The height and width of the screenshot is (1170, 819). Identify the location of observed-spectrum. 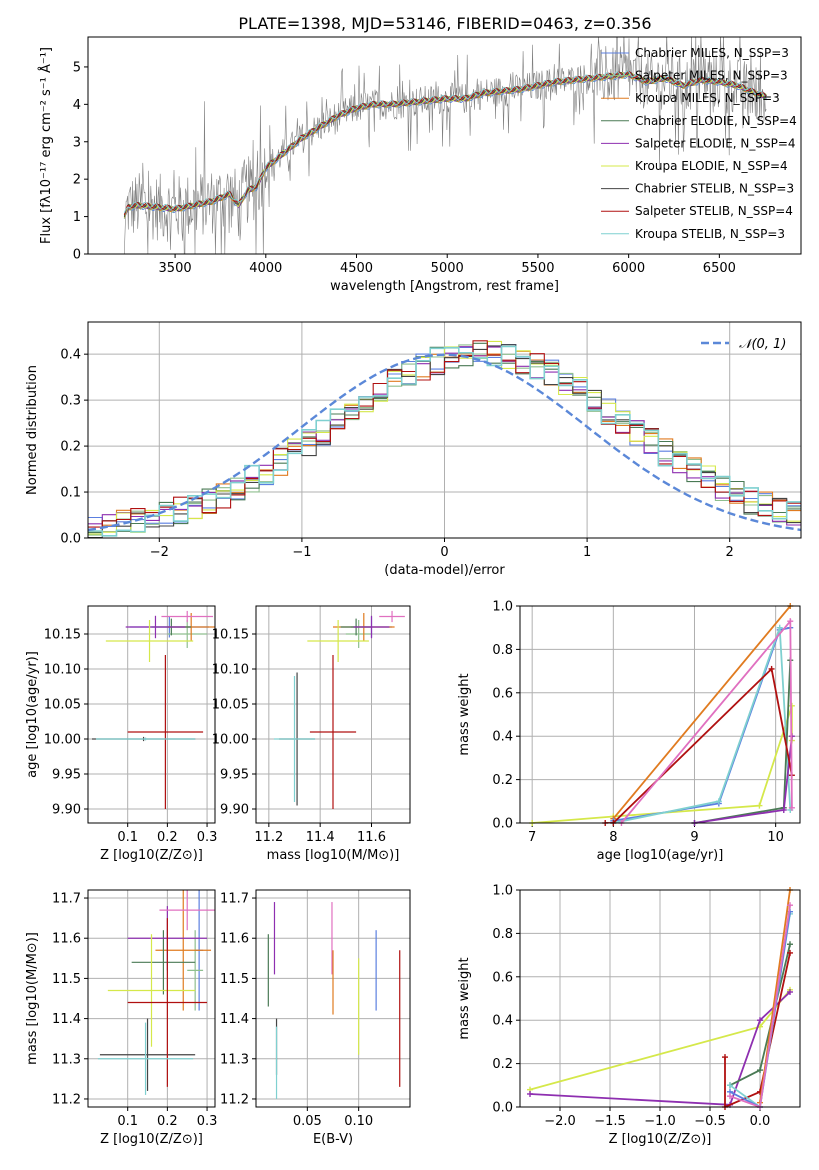
(445, 145).